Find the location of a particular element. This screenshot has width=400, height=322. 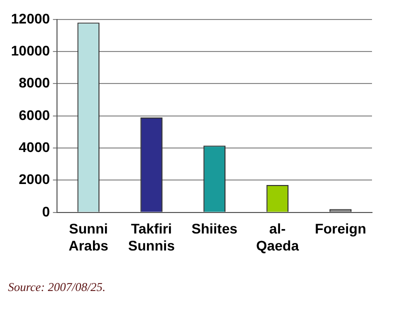

x-tick-label: Takfiri Sunnis is located at coordinates (151, 237).